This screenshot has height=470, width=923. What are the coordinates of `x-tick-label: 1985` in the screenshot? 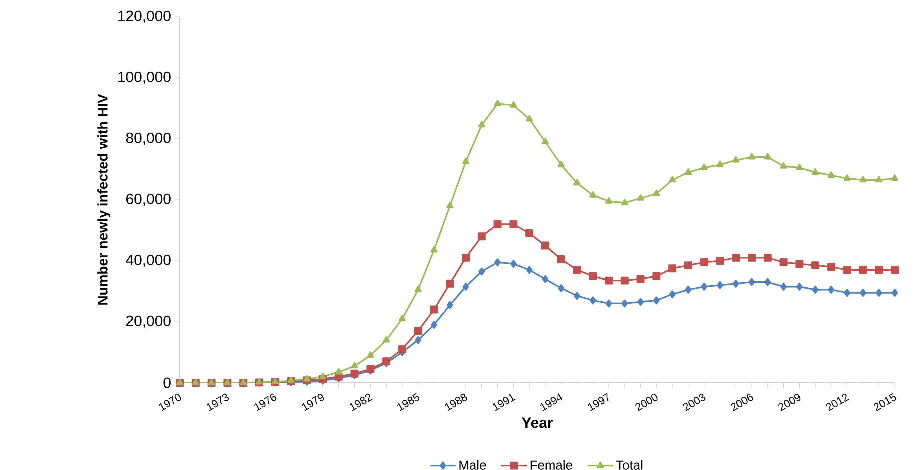 It's located at (409, 402).